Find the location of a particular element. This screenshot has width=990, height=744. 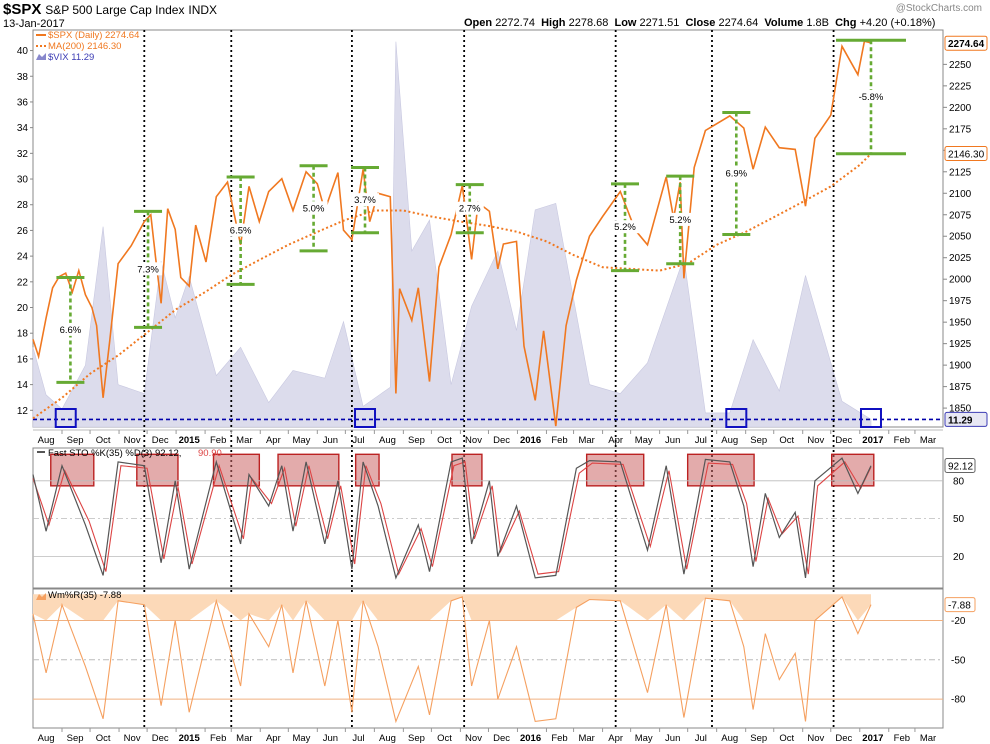

spx-axis-label: 2125 is located at coordinates (960, 172).